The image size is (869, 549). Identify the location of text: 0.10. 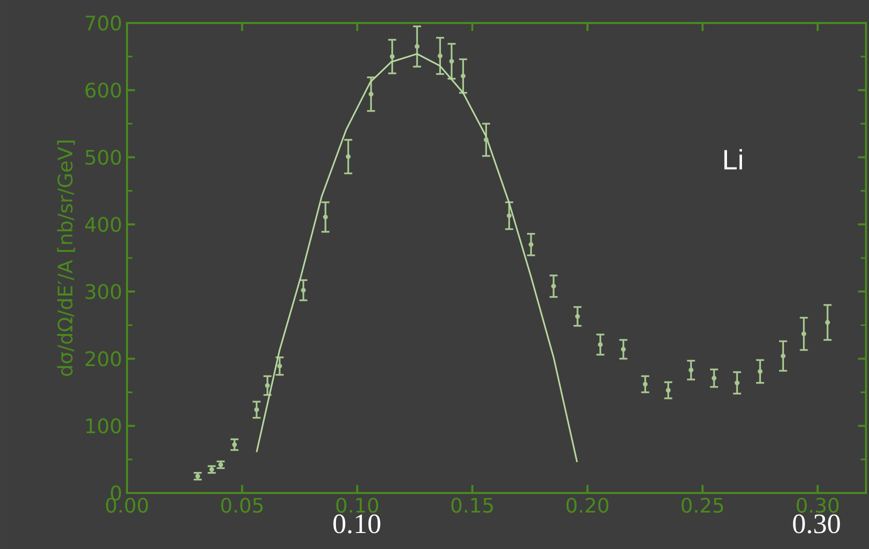
(356, 524).